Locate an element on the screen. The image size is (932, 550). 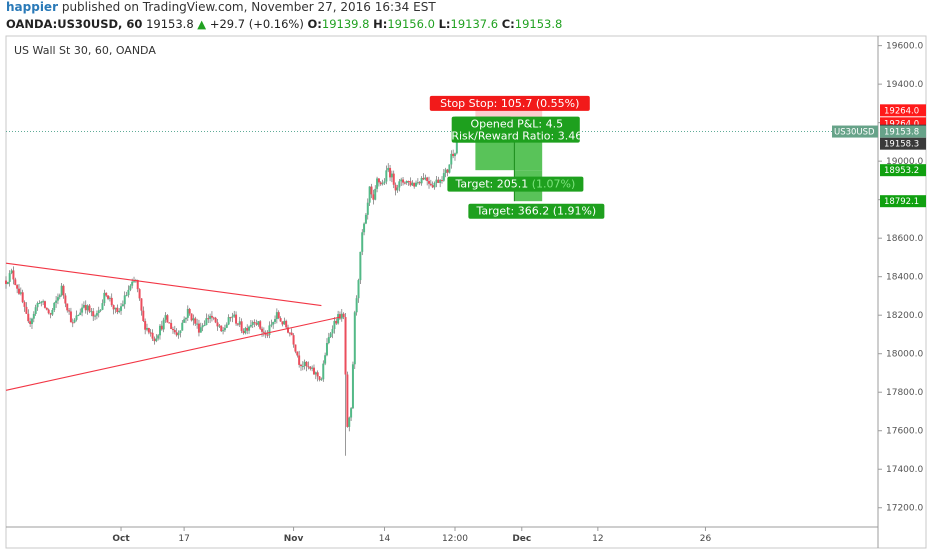
stop-label-text: Stop Stop: 105.7 (0.55%) is located at coordinates (509, 103).